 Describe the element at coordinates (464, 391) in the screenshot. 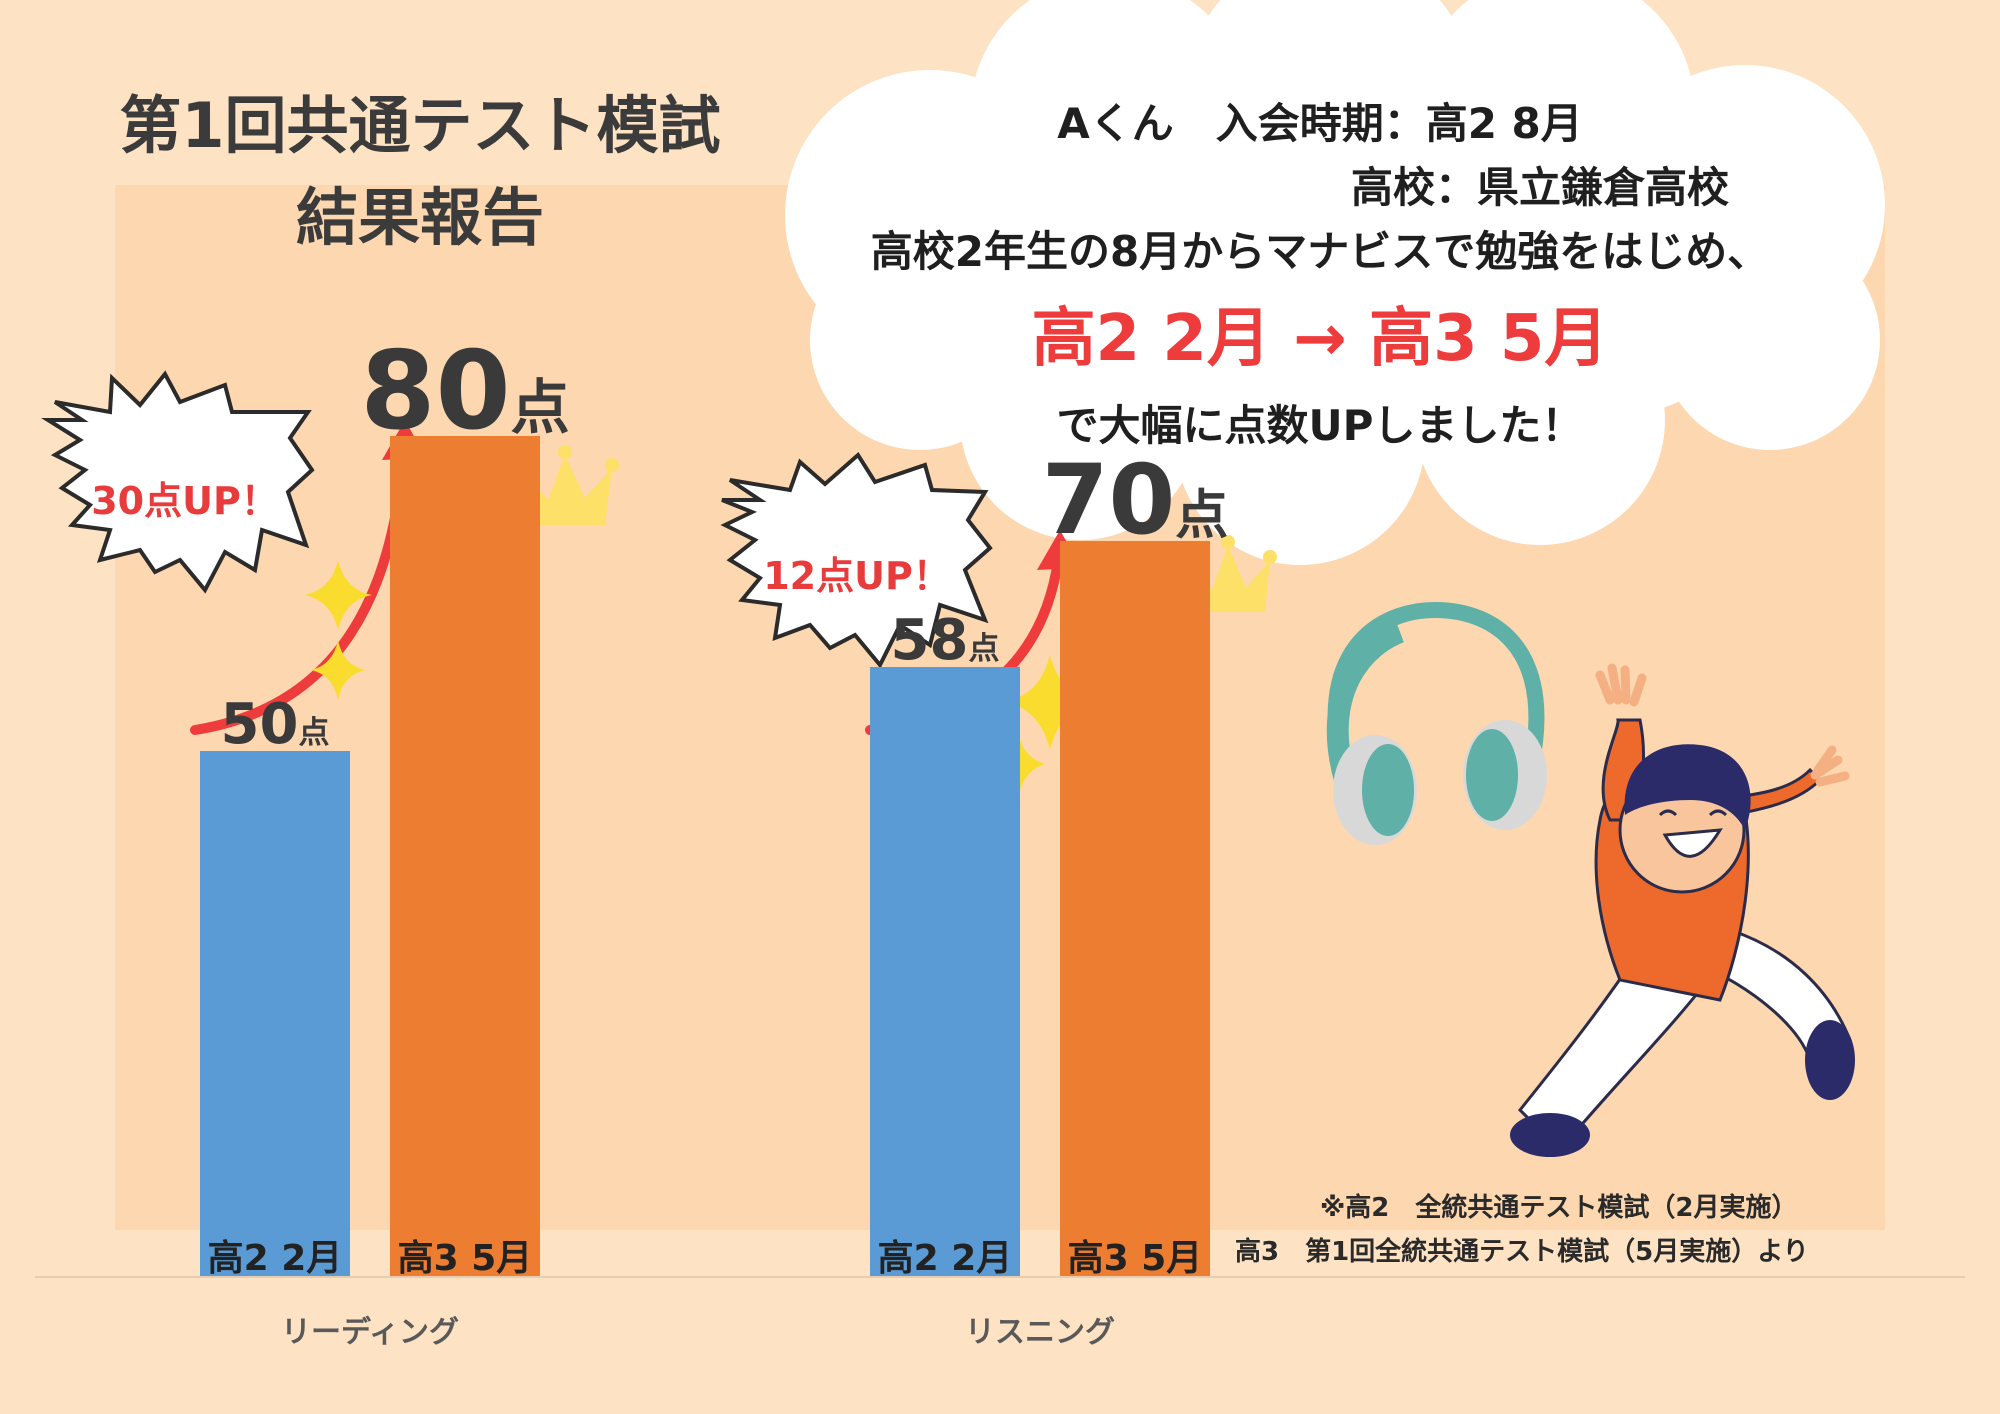

I see `data-label: 80点` at that location.